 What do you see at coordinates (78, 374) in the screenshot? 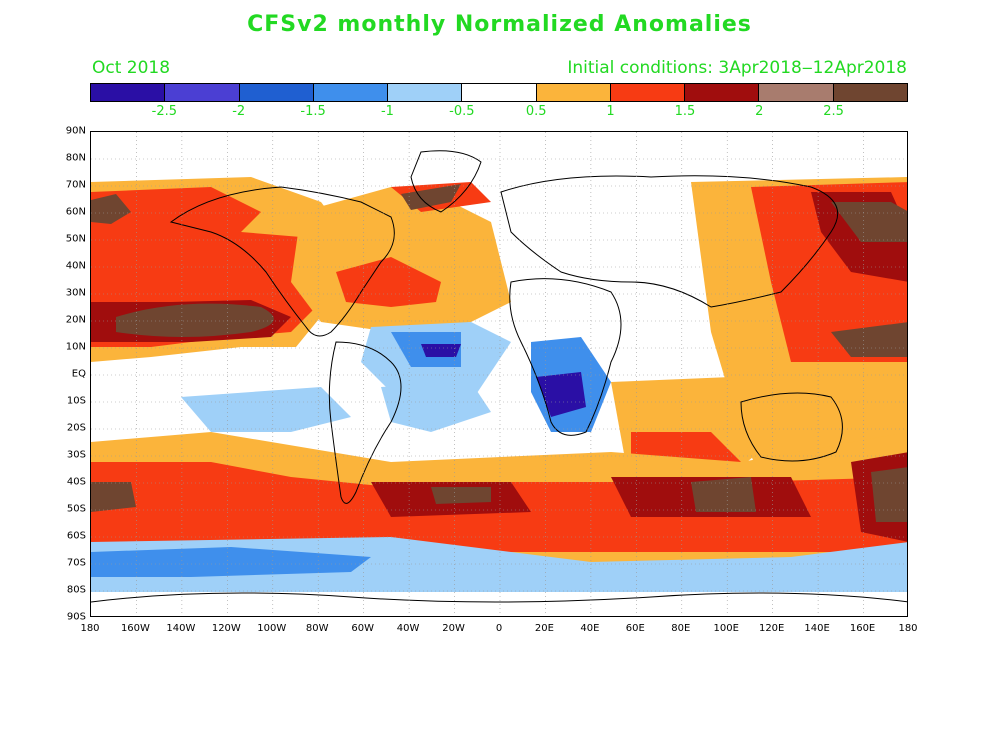
I see `latitude-label: EQ` at bounding box center [78, 374].